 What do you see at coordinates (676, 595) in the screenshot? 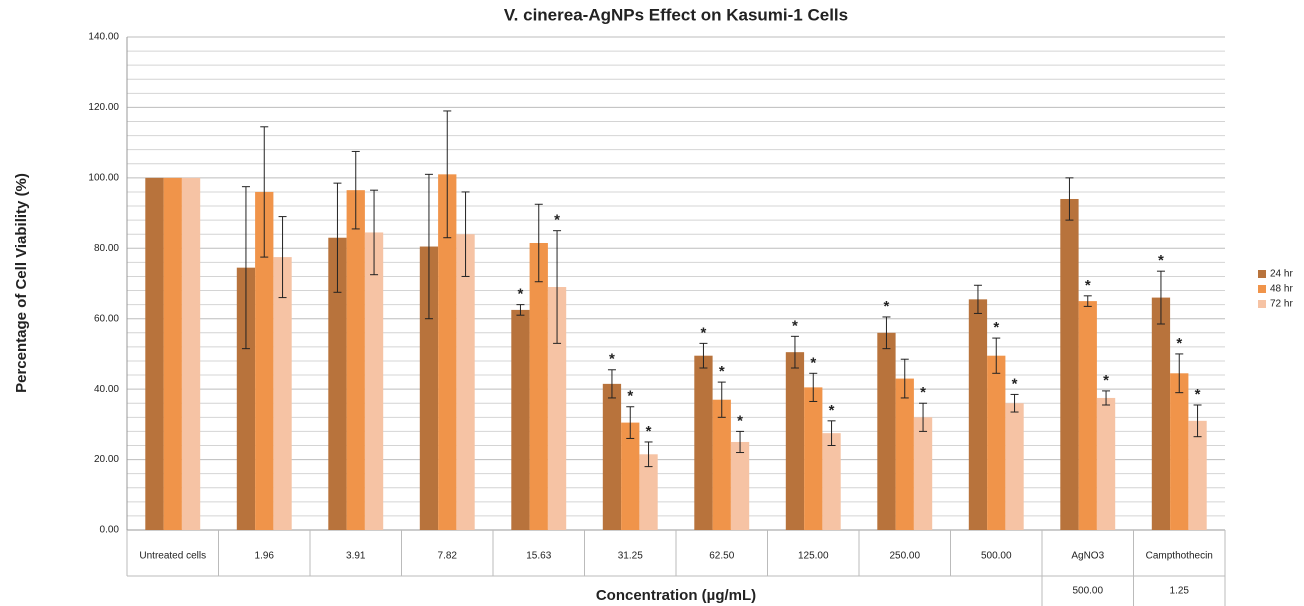
I see `x-axis-title: Concentration (µg/mL)` at bounding box center [676, 595].